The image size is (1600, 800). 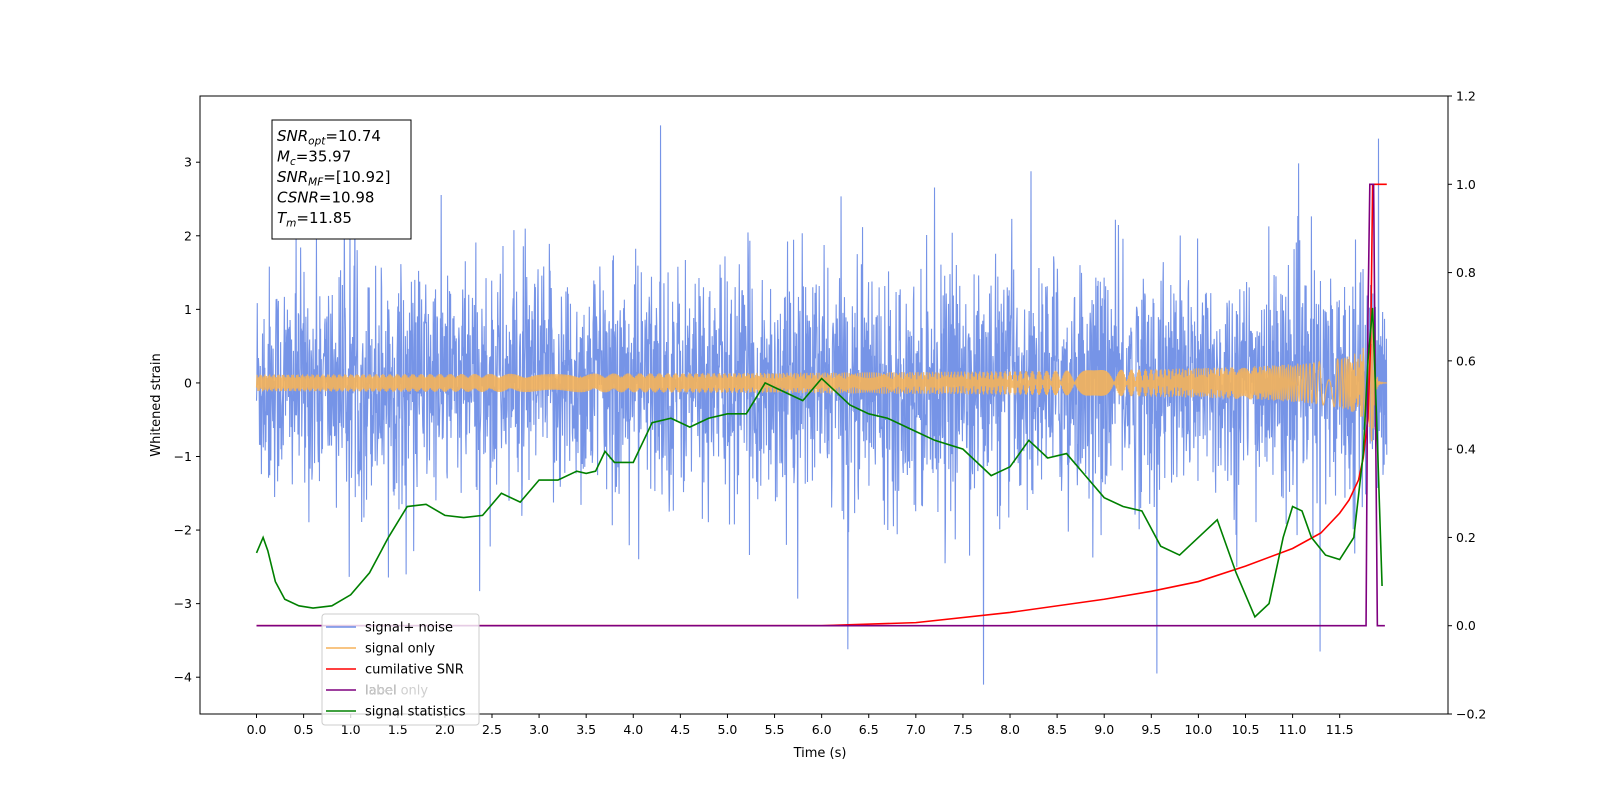 I want to click on annotation-line: Mc=35.97, so click(x=314, y=158).